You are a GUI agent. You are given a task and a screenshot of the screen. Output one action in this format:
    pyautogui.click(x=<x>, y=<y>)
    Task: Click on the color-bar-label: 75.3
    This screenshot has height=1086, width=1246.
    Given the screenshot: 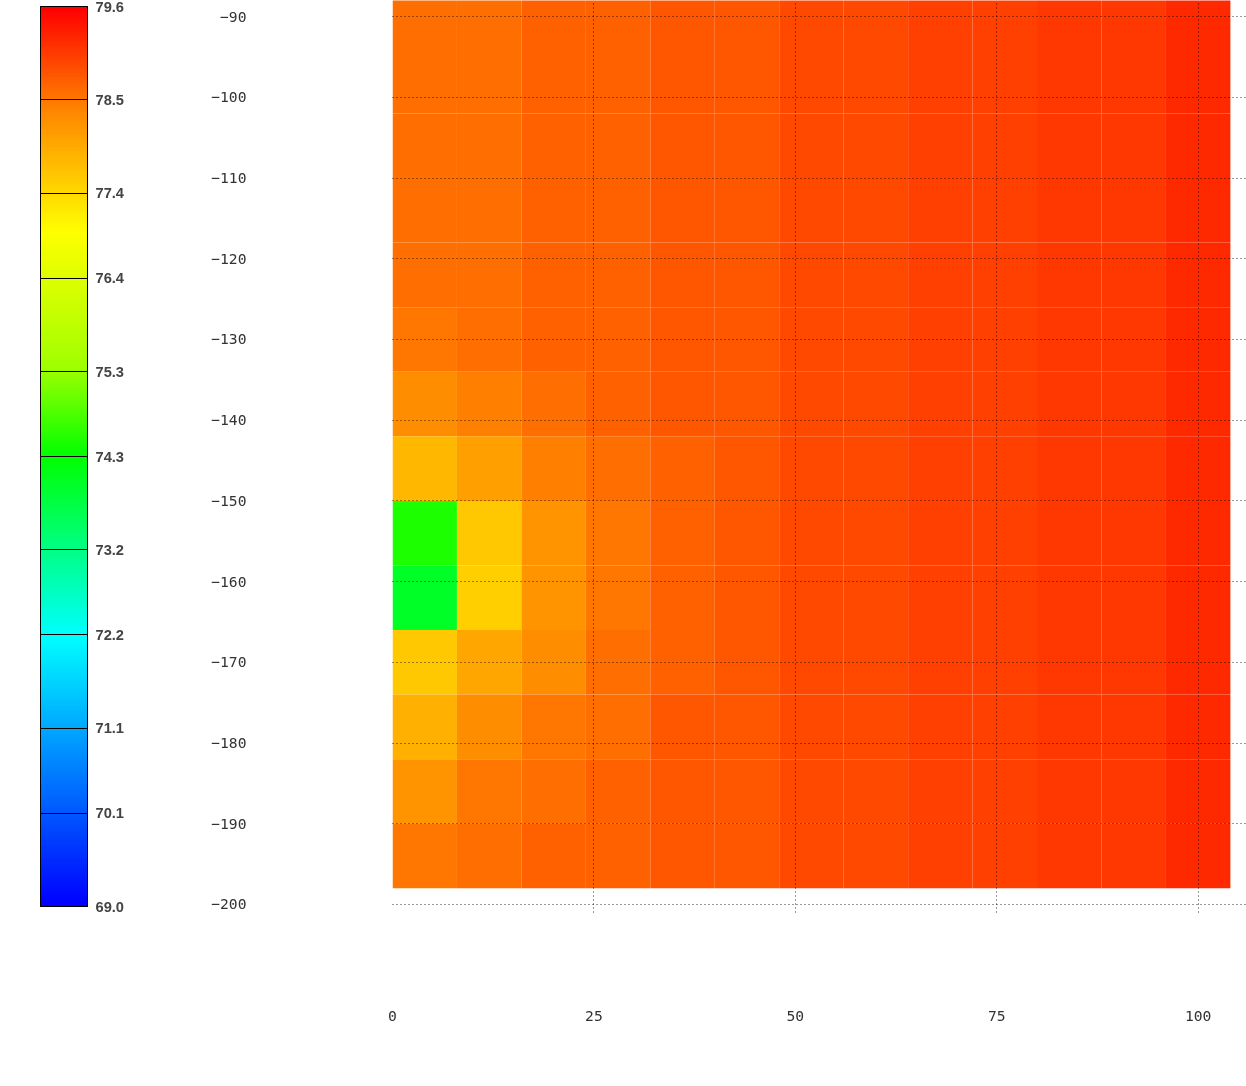 What is the action you would take?
    pyautogui.click(x=110, y=371)
    